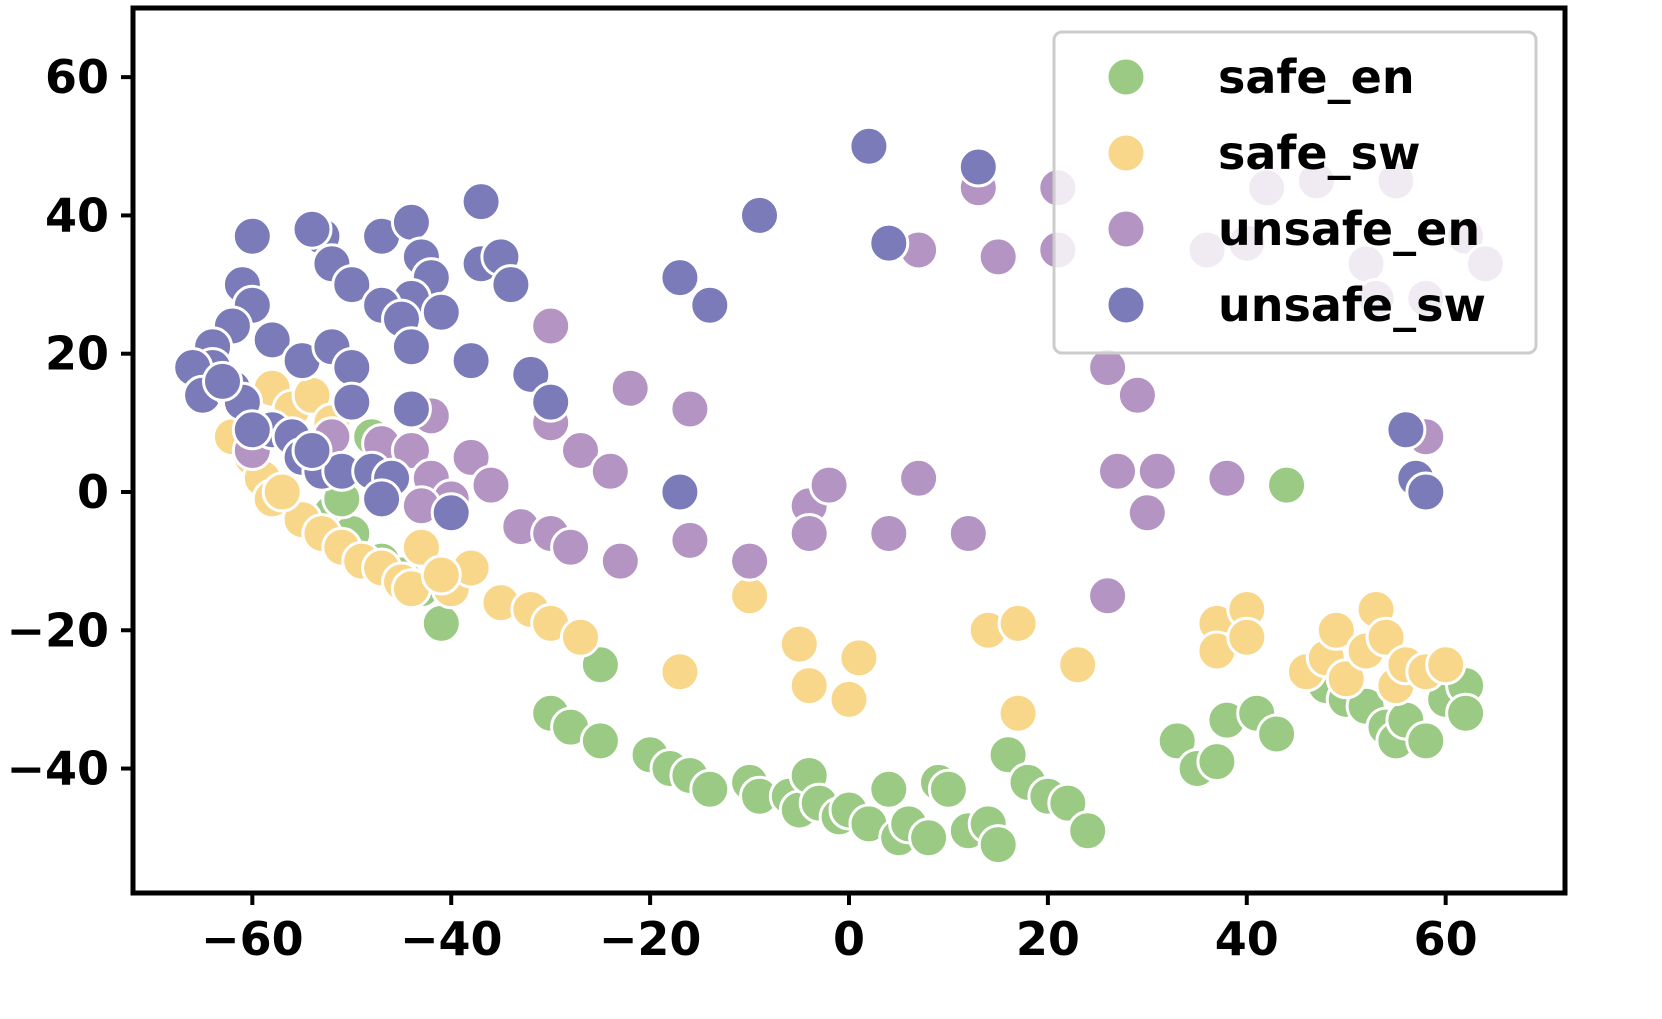 This screenshot has height=1019, width=1662. What do you see at coordinates (93, 492) in the screenshot?
I see `y-tick-label: 0` at bounding box center [93, 492].